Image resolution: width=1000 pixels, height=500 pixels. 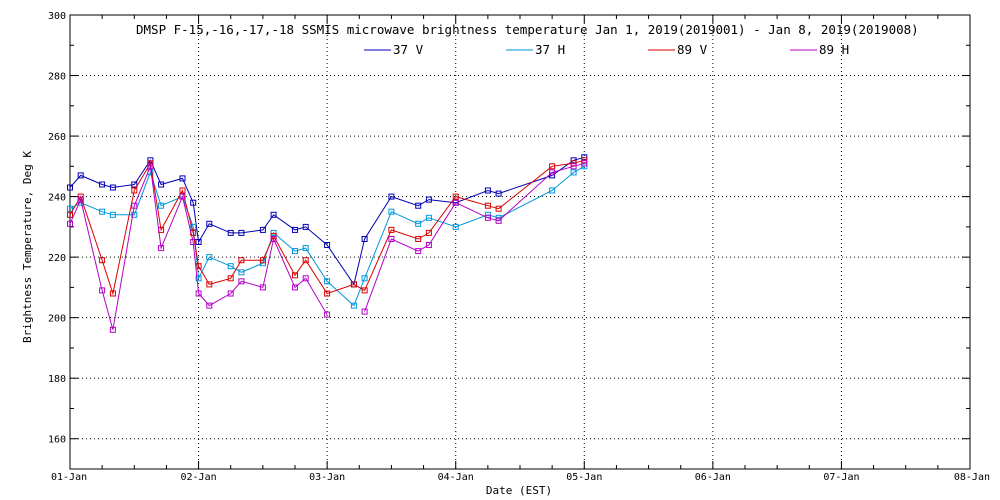 I want to click on y-axis-label: Brightness Temperature, Deg K, so click(x=27, y=247).